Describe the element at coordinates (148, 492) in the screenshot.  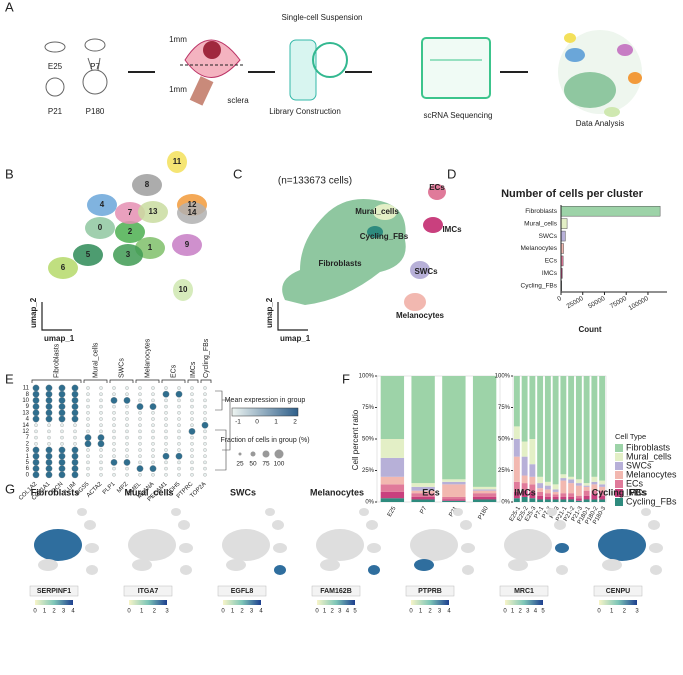
I see `feature-title: Mural_cells` at that location.